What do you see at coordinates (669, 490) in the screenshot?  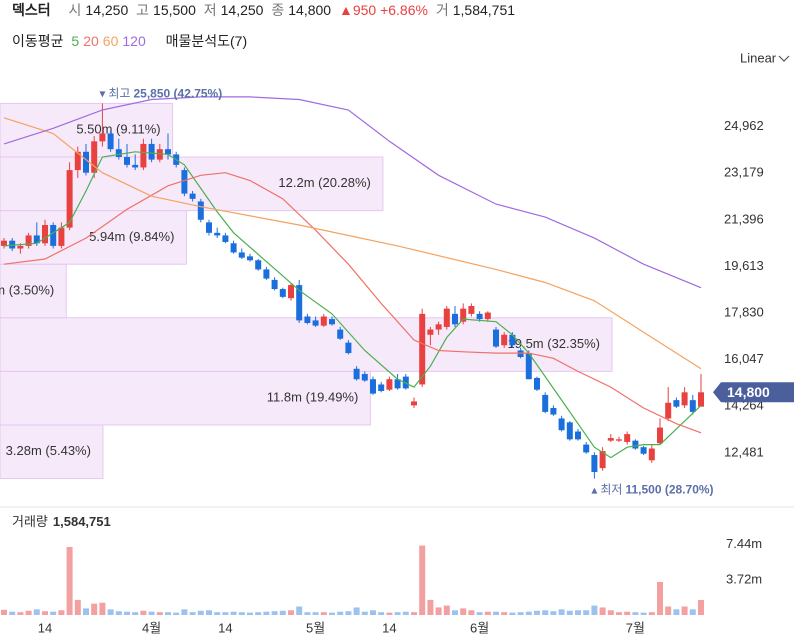 I see `annotation-text: 11,500 (28.70%)` at bounding box center [669, 490].